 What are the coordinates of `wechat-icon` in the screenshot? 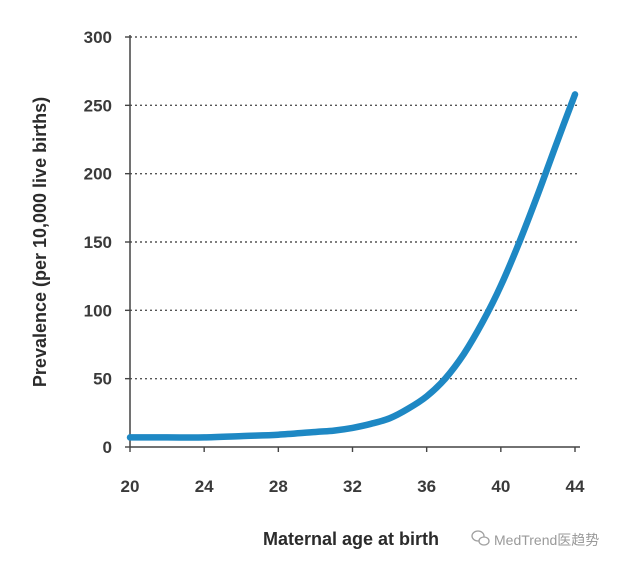 It's located at (480, 538).